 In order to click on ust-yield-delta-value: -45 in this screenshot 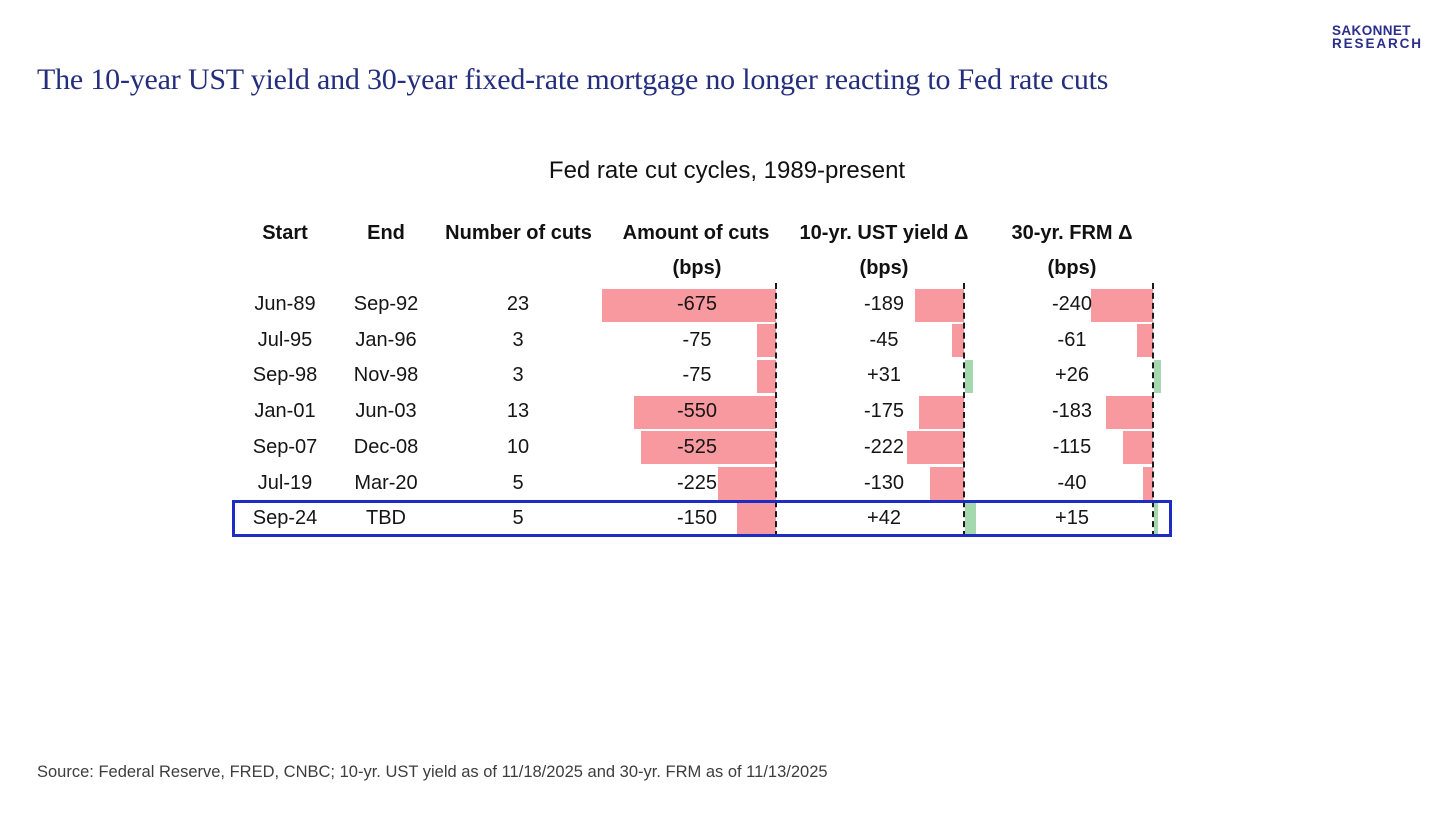, I will do `click(884, 339)`.